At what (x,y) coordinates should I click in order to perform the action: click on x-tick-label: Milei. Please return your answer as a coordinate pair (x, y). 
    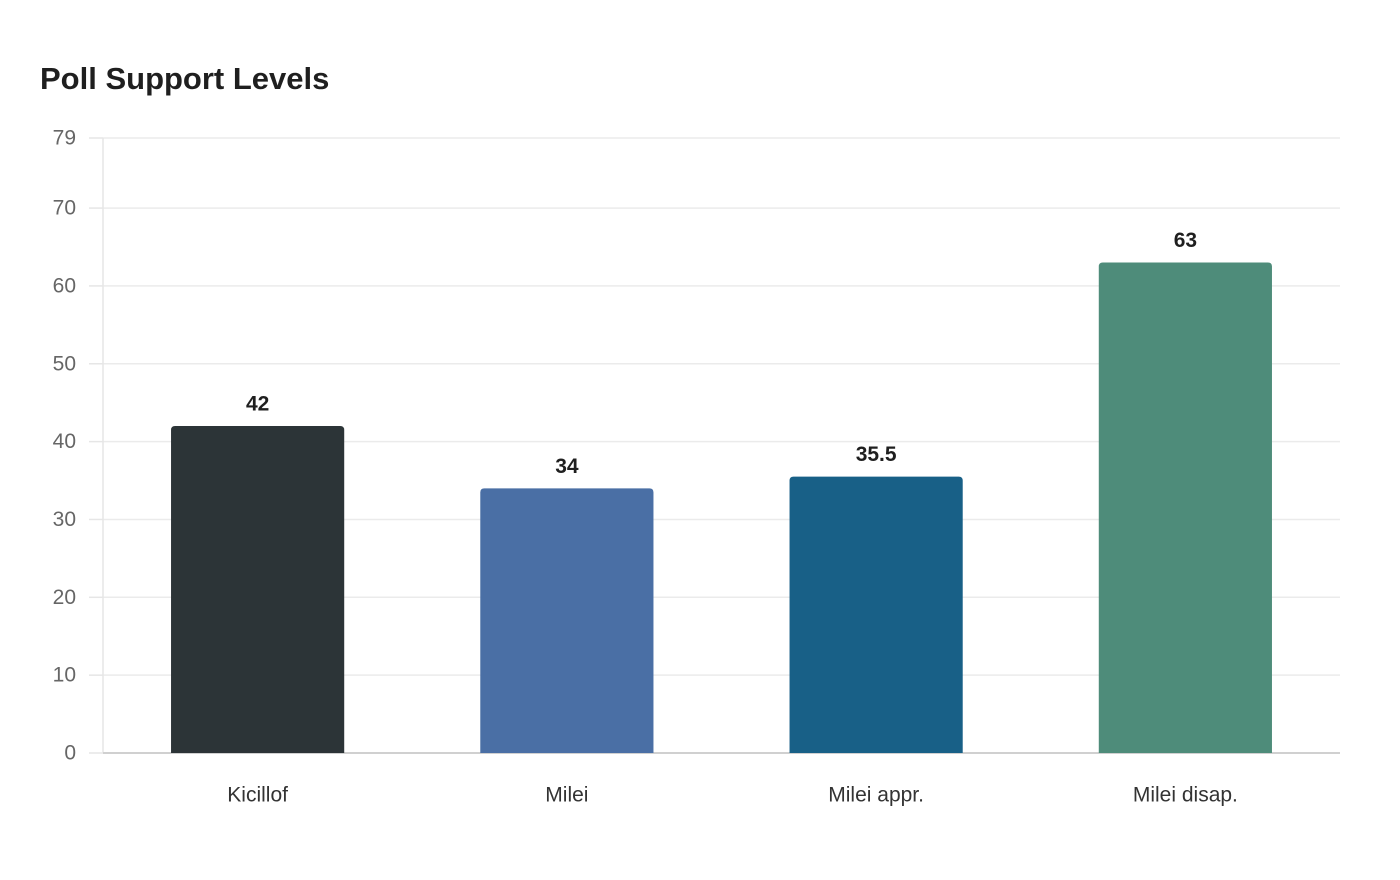
    Looking at the image, I should click on (566, 795).